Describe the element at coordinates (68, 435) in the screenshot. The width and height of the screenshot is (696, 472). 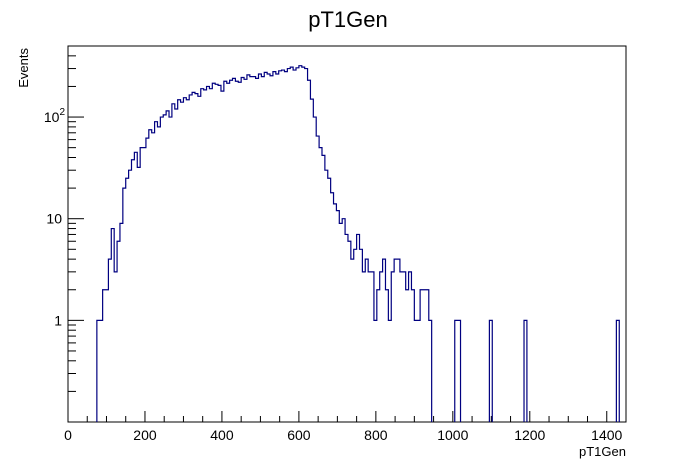
I see `x-tick-label: 0` at that location.